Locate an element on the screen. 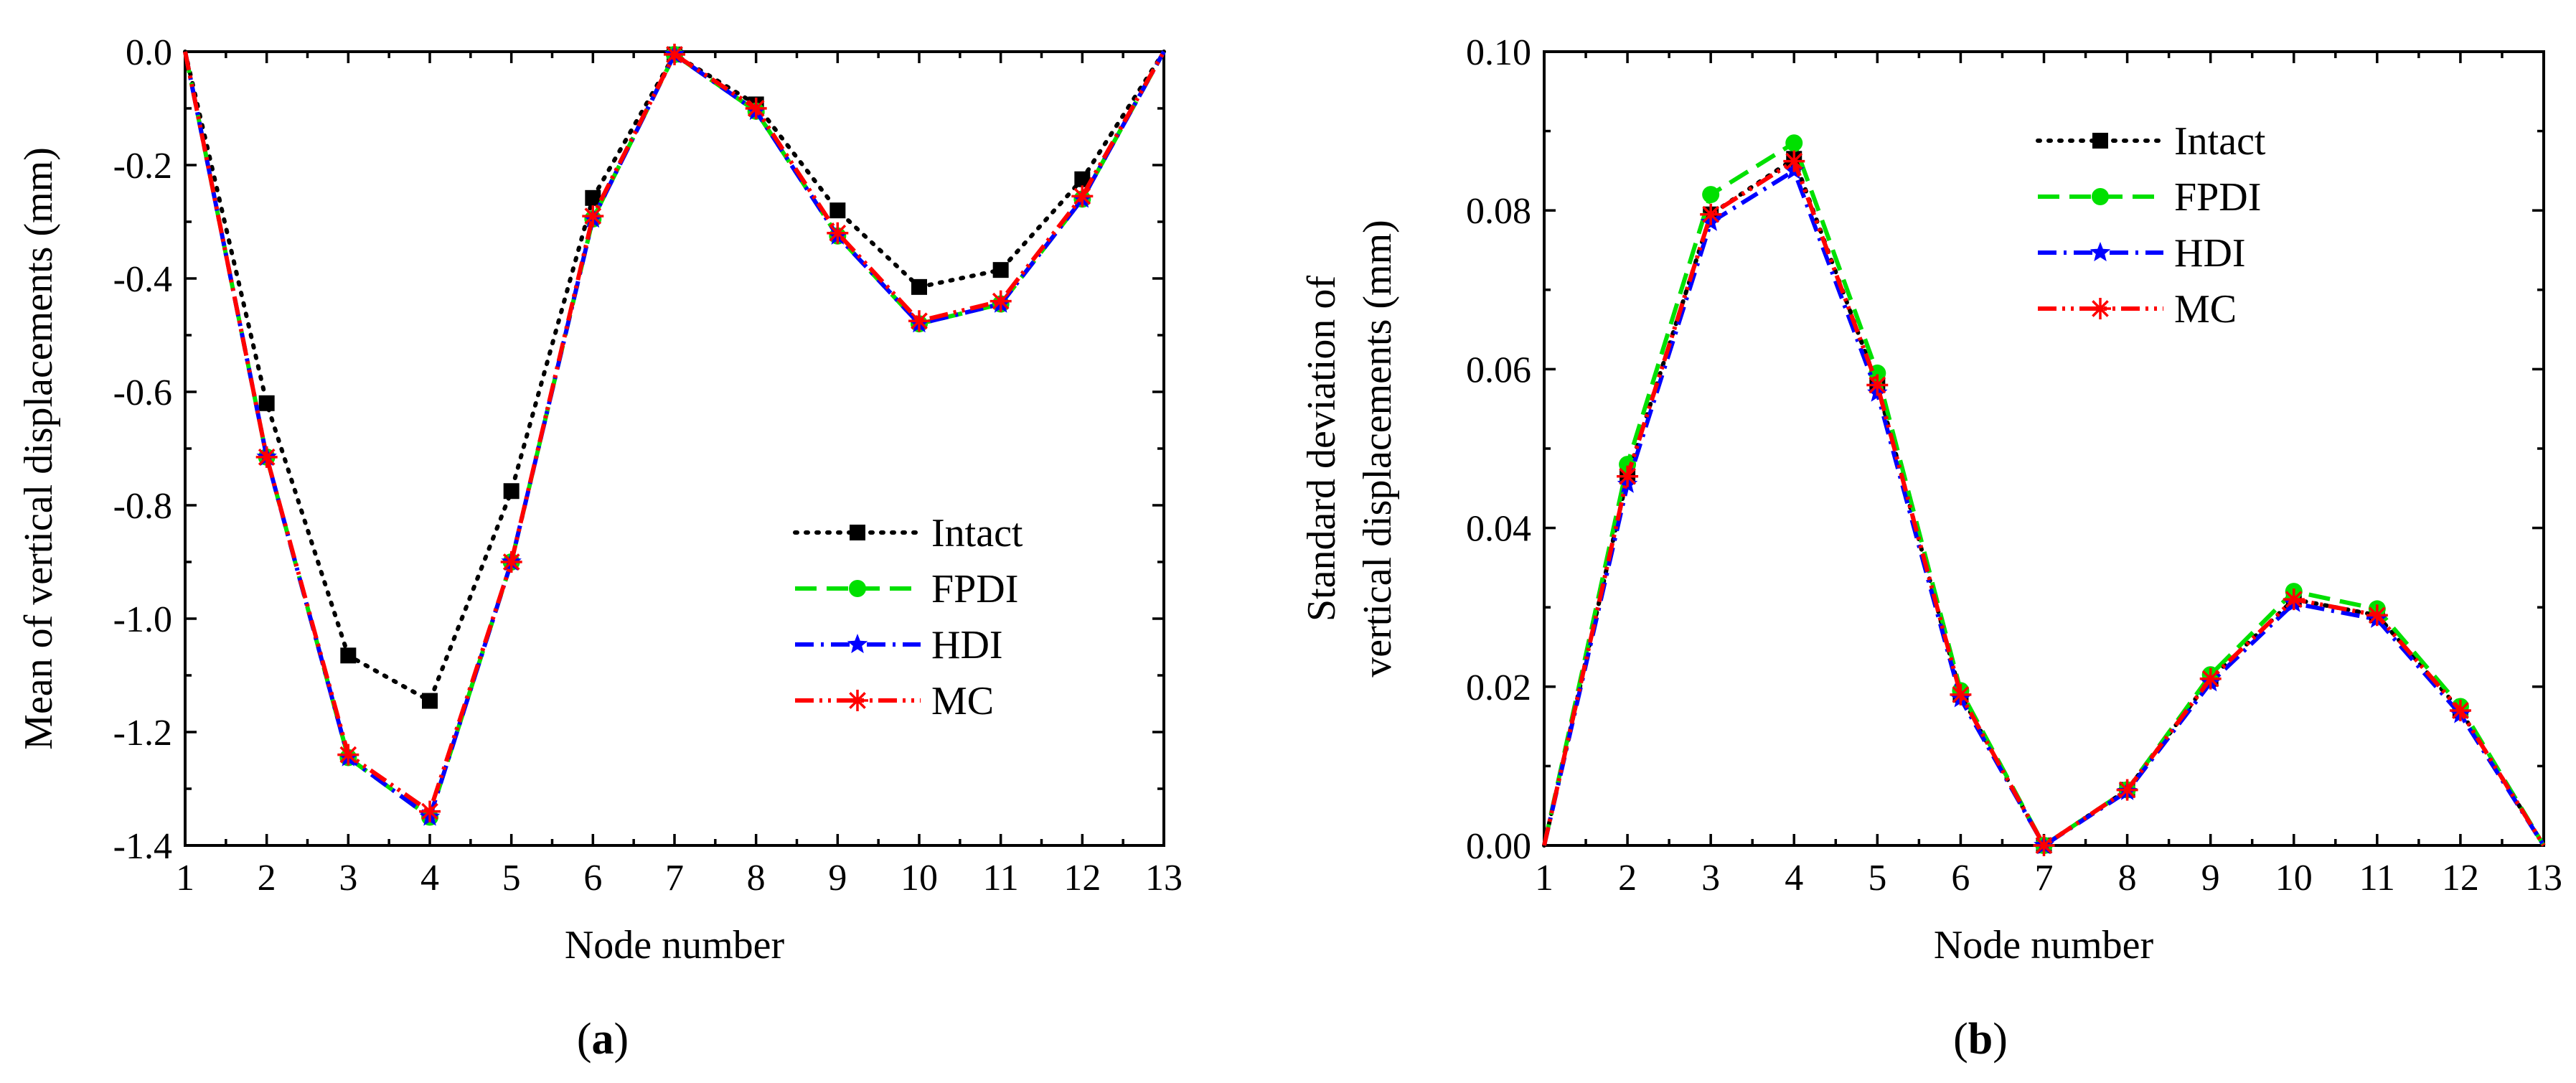 The image size is (2576, 1083). panel-b-xtick-label: 7 is located at coordinates (2044, 878).